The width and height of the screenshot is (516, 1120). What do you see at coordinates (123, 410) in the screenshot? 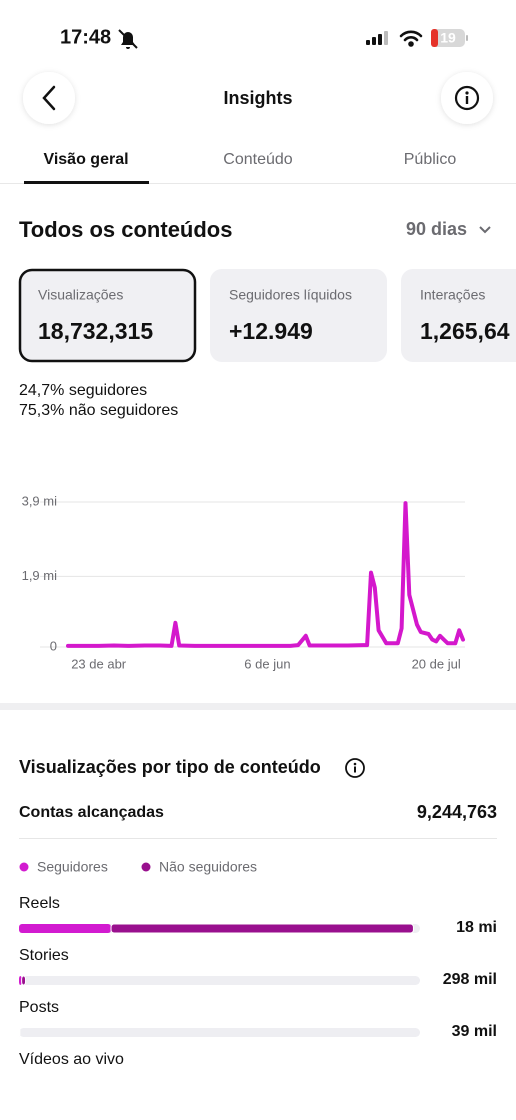
I see `audience-label: não seguidores` at bounding box center [123, 410].